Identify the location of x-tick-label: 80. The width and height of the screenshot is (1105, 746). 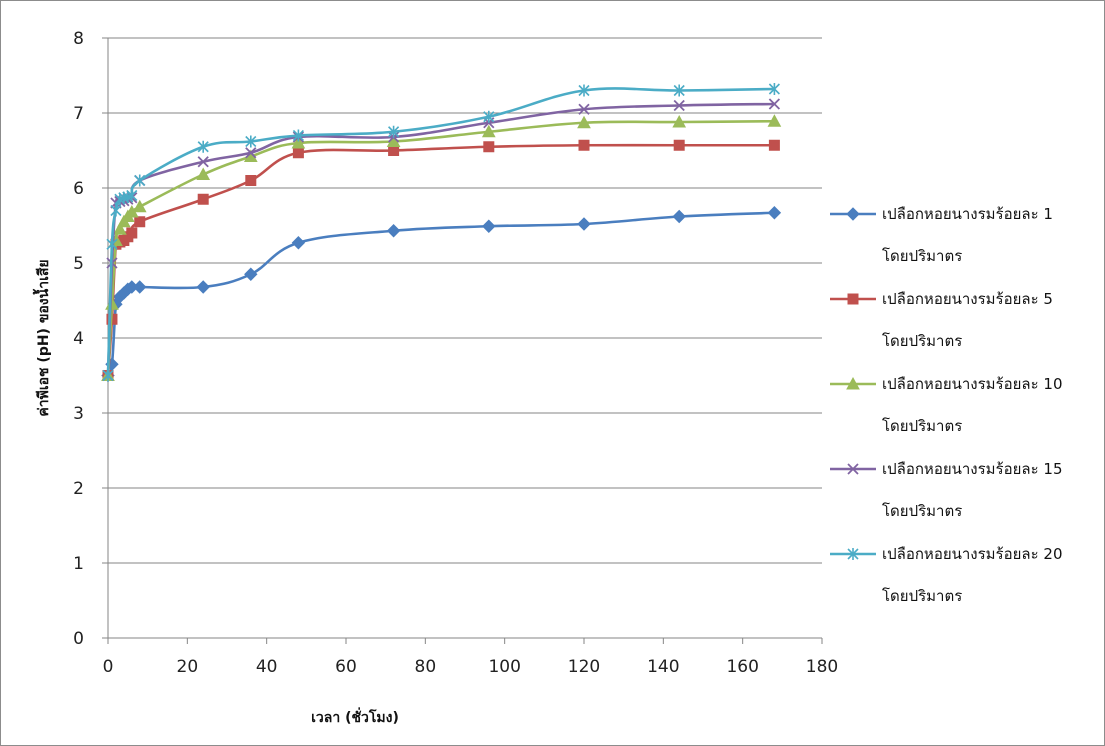
(426, 667).